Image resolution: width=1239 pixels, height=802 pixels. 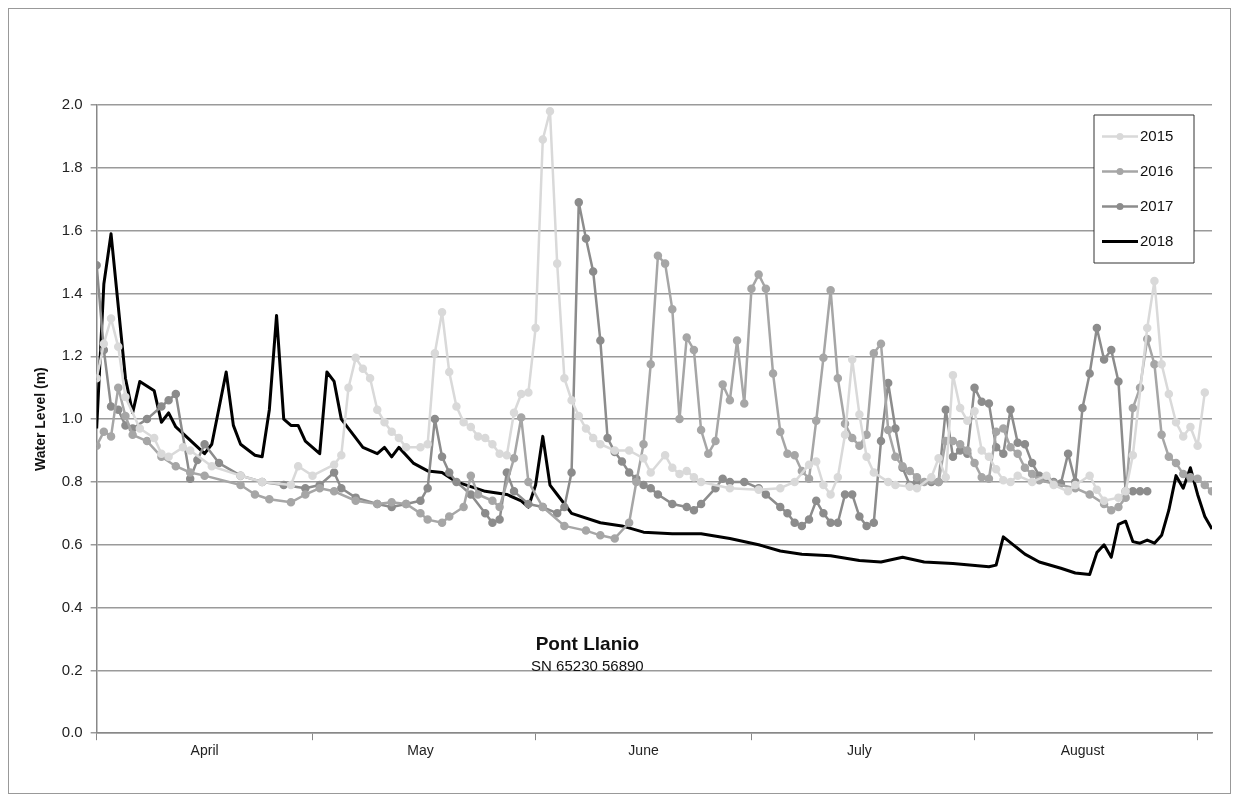 What do you see at coordinates (72, 104) in the screenshot?
I see `y-tick-label: 2.0` at bounding box center [72, 104].